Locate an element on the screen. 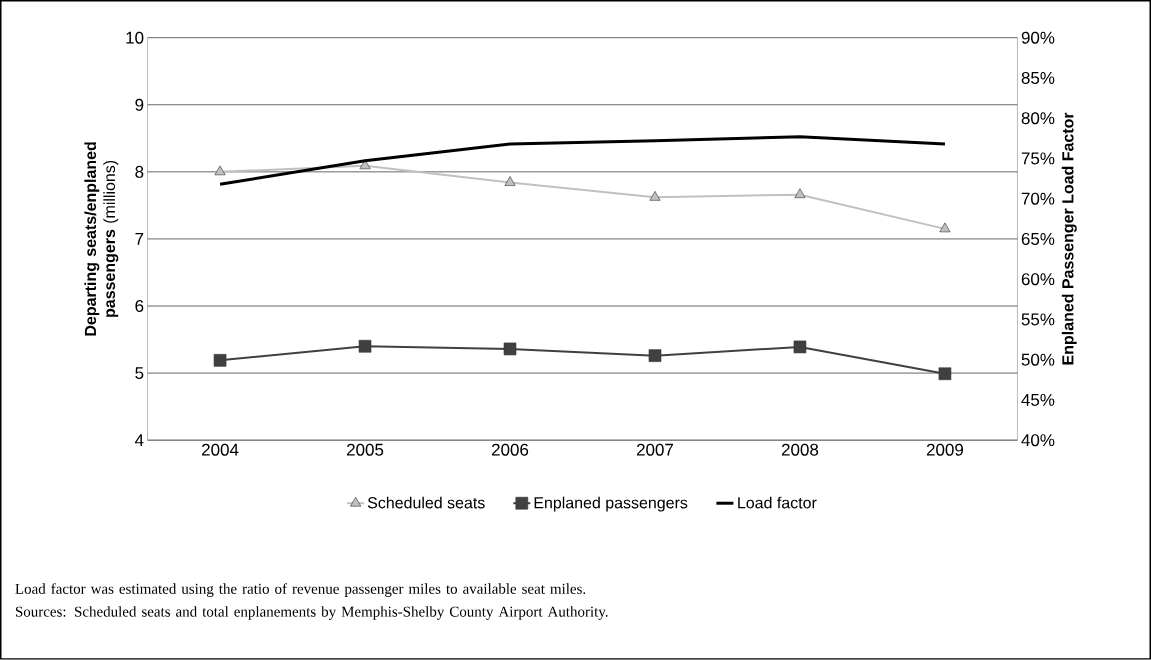  x-tick-label: 2008 is located at coordinates (800, 449).